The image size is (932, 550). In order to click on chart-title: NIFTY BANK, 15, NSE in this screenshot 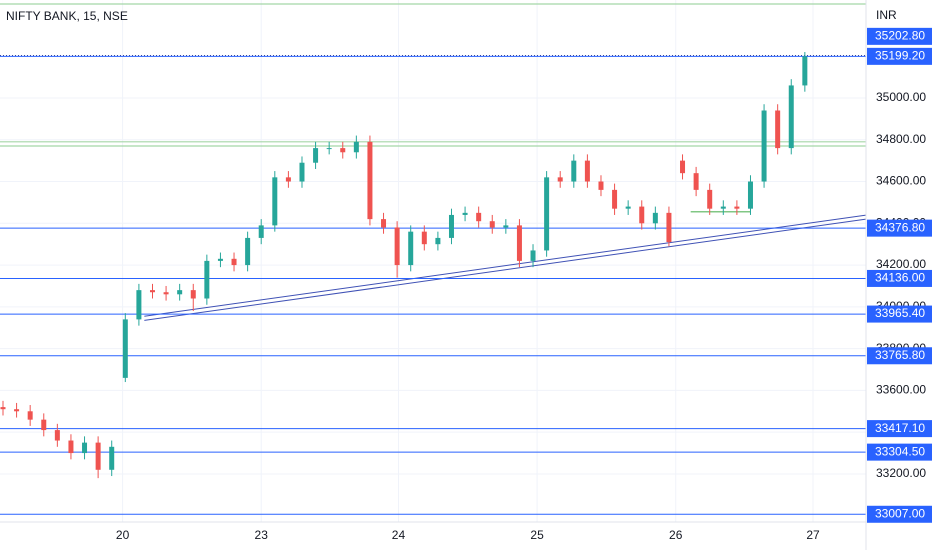, I will do `click(67, 16)`.